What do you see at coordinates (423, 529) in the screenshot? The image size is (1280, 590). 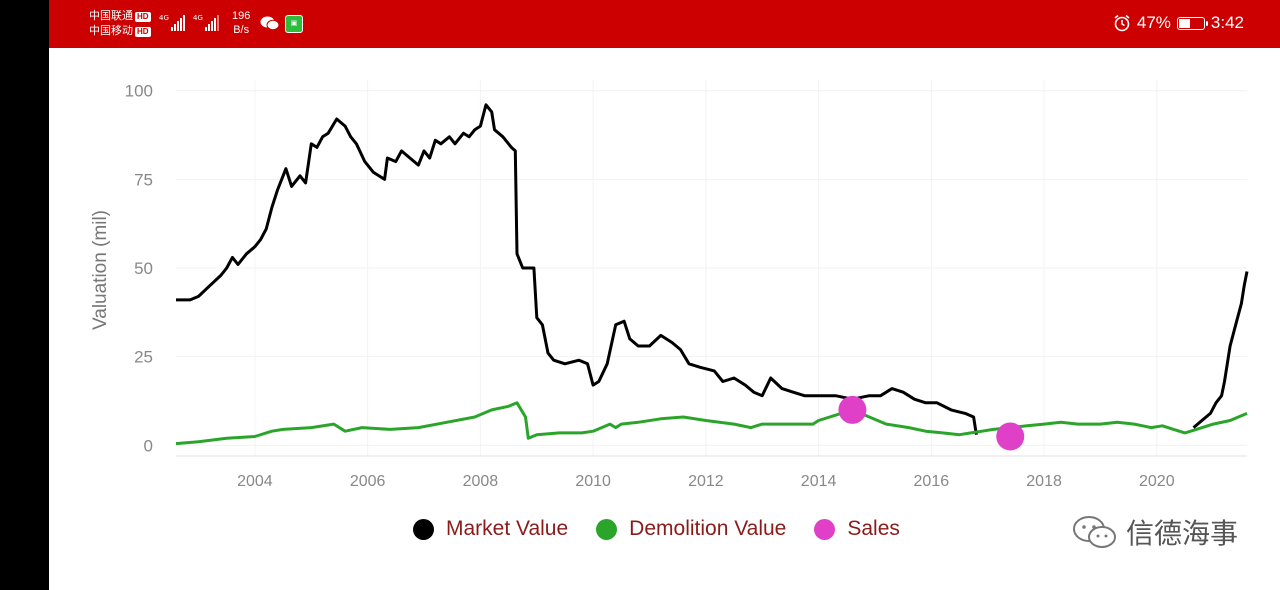 I see `legend-dot-market-value` at bounding box center [423, 529].